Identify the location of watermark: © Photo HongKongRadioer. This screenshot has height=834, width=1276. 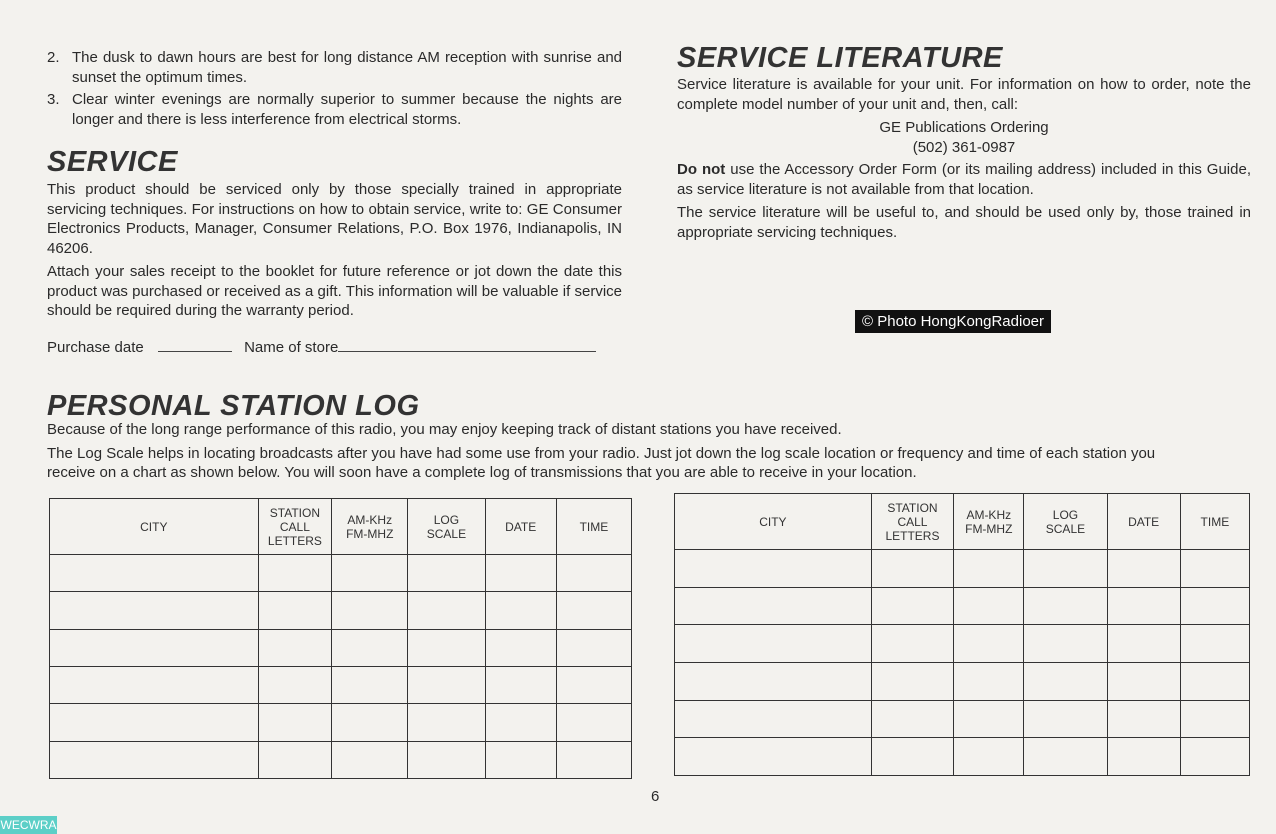
(953, 321).